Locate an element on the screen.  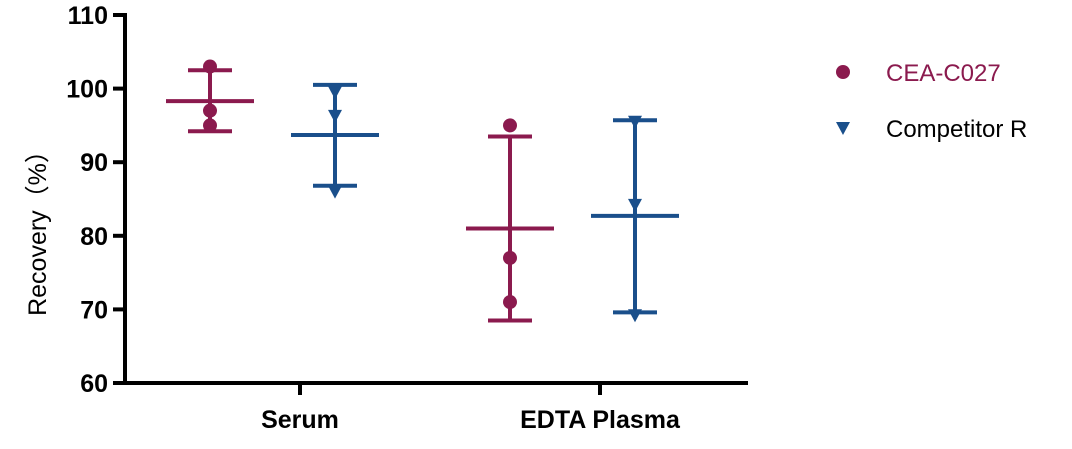
y-tick-label: 110 is located at coordinates (88, 16).